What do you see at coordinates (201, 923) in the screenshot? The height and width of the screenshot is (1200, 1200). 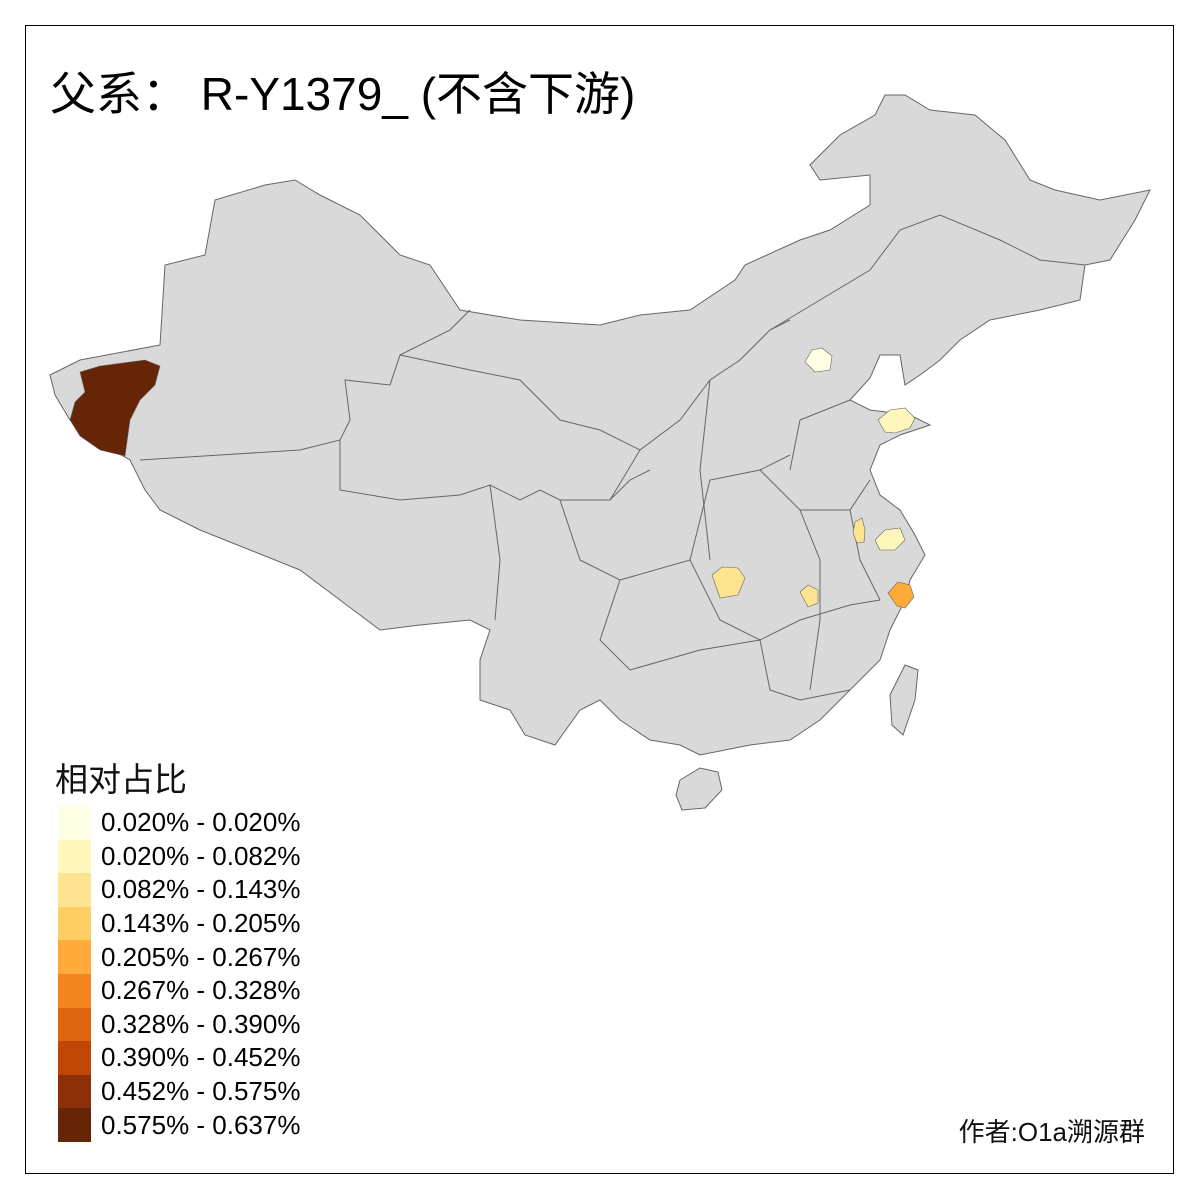 I see `legend-label: 0.143% - 0.205%` at bounding box center [201, 923].